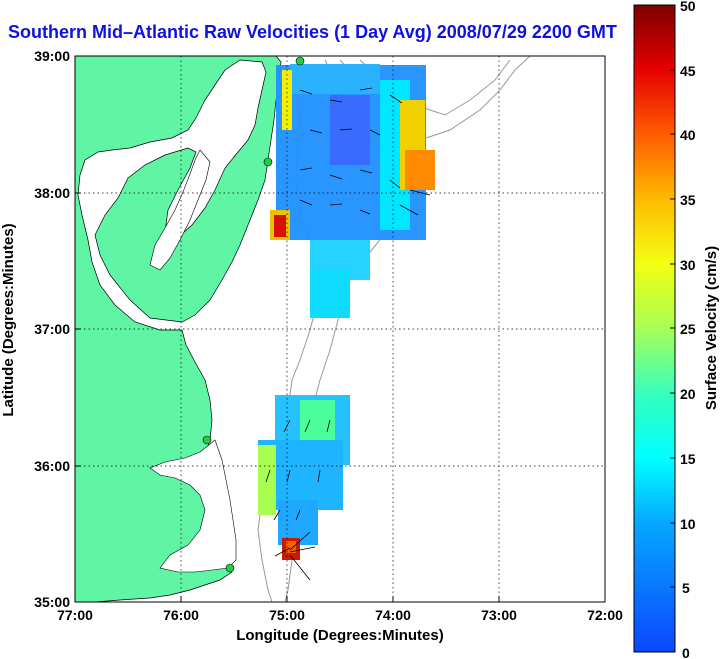  Describe the element at coordinates (180, 210) in the screenshot. I see `chesapeake-bay` at that location.